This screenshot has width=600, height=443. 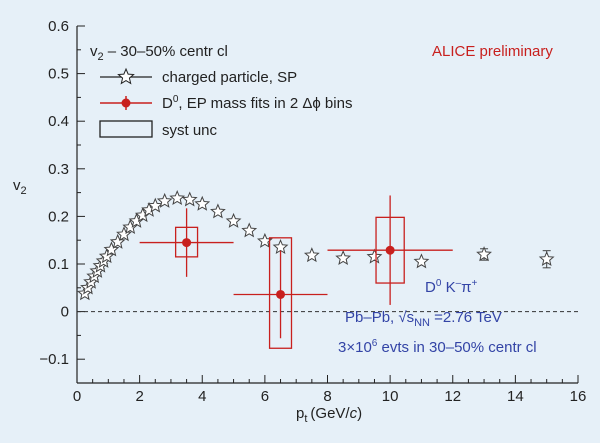 I want to click on system-annotation: Pb–Pb, √sNN =2.76 TeV, so click(x=423, y=319).